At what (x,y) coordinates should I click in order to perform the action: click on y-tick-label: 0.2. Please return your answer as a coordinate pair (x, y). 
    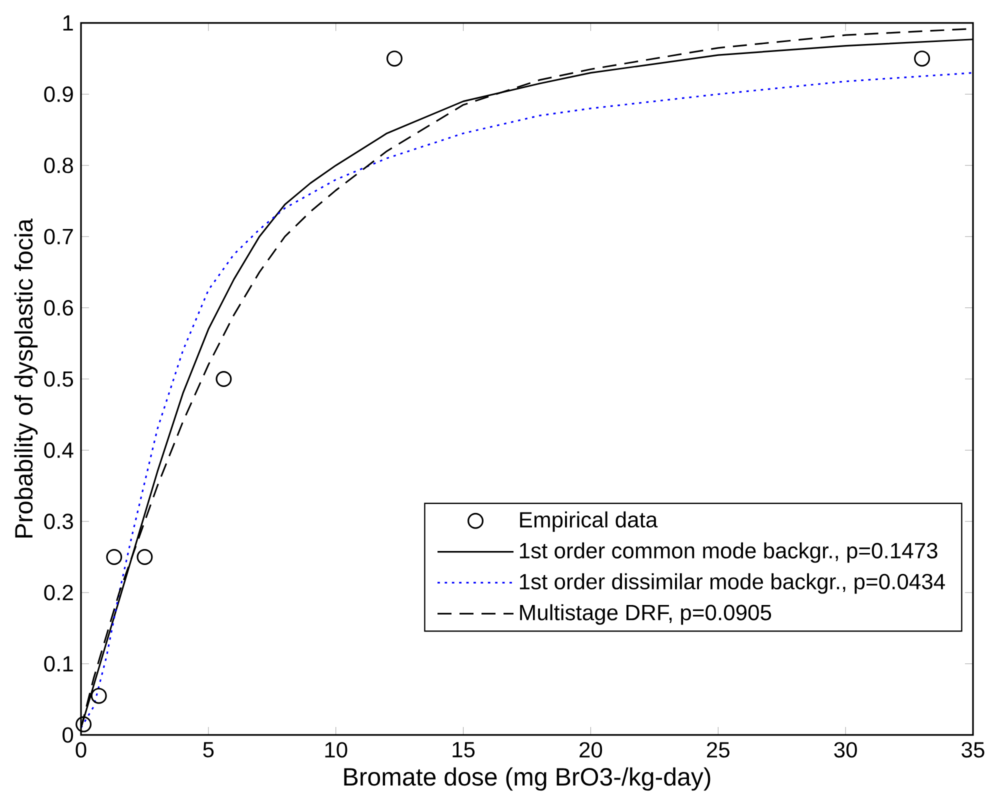
    Looking at the image, I should click on (58, 592).